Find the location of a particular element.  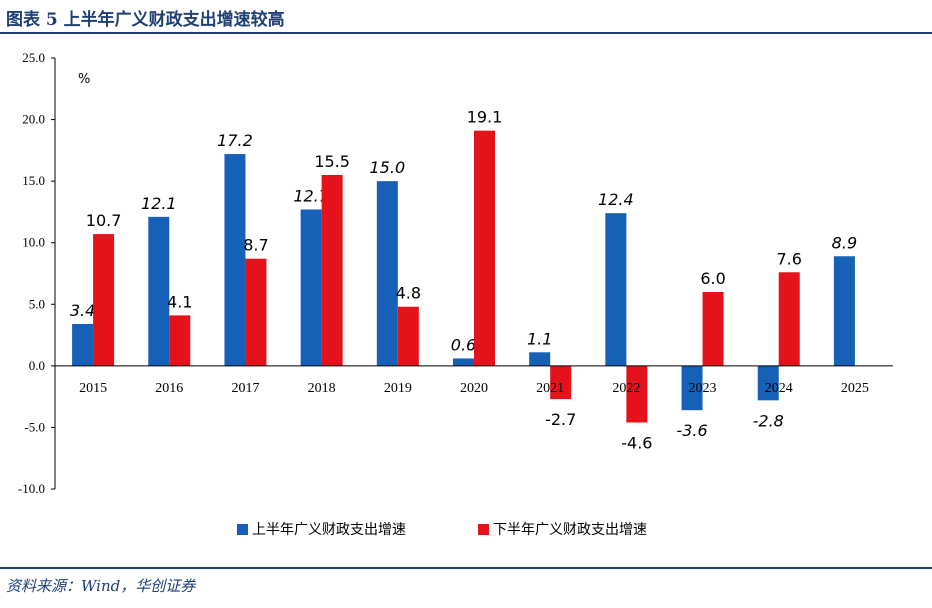

data-label-h1-2024: -2.8 is located at coordinates (768, 420).